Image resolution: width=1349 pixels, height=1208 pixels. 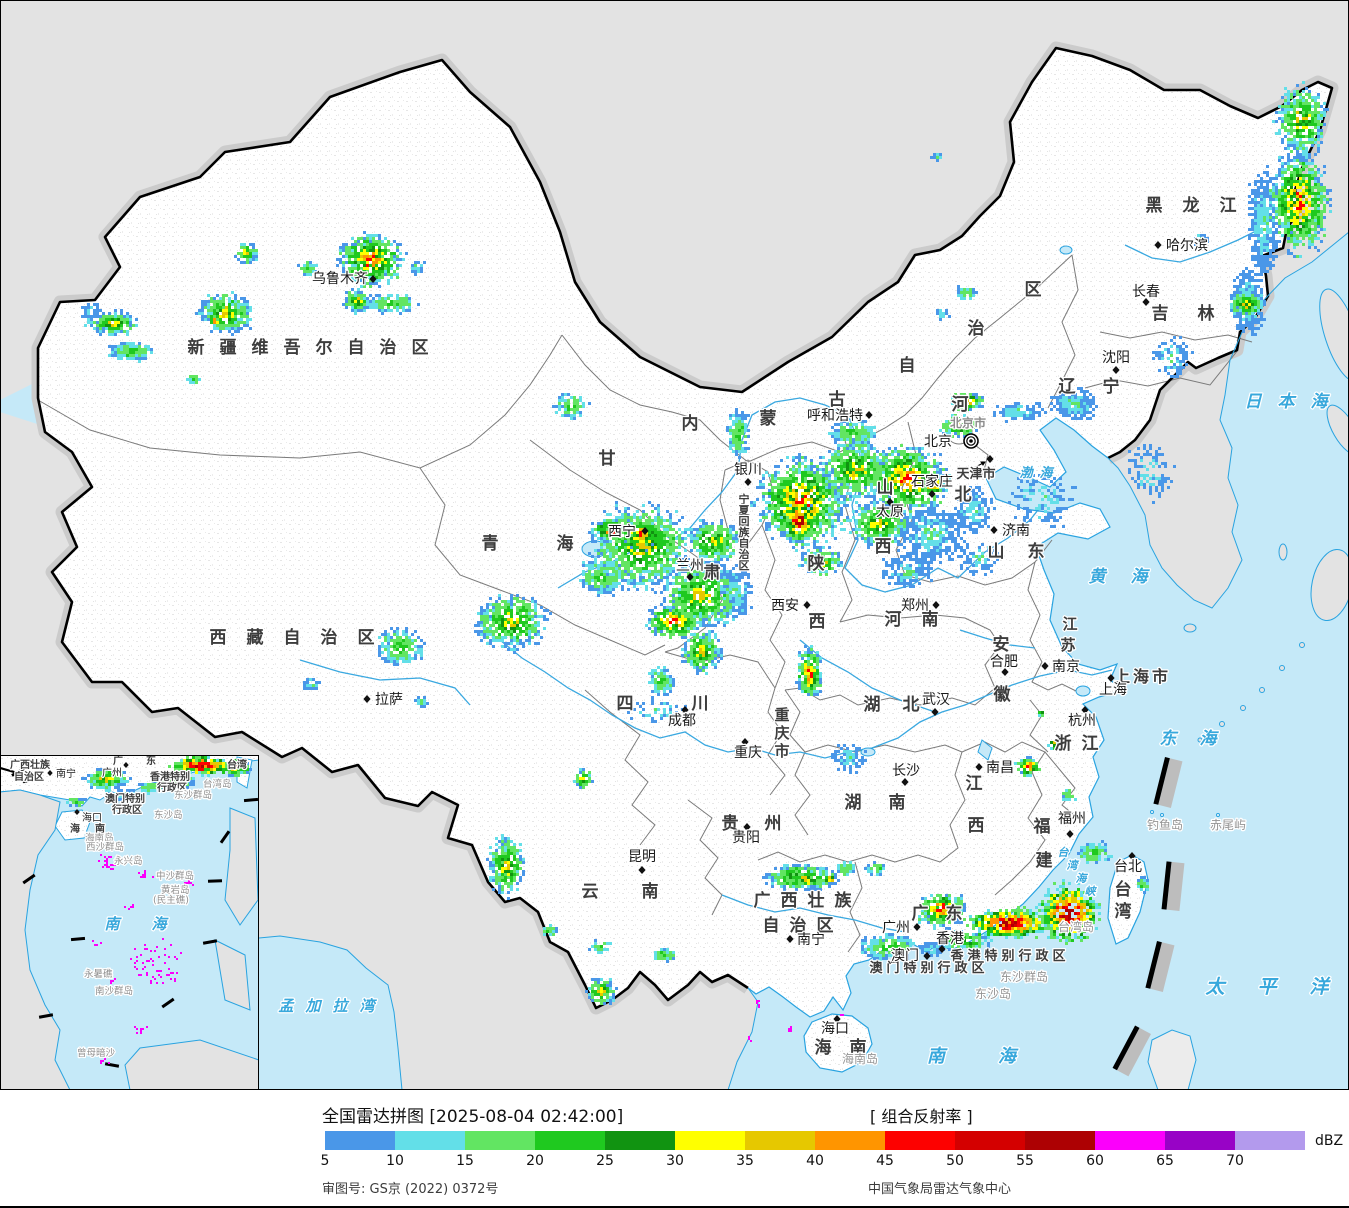 What do you see at coordinates (465, 1161) in the screenshot?
I see `colorbar-tick: 15` at bounding box center [465, 1161].